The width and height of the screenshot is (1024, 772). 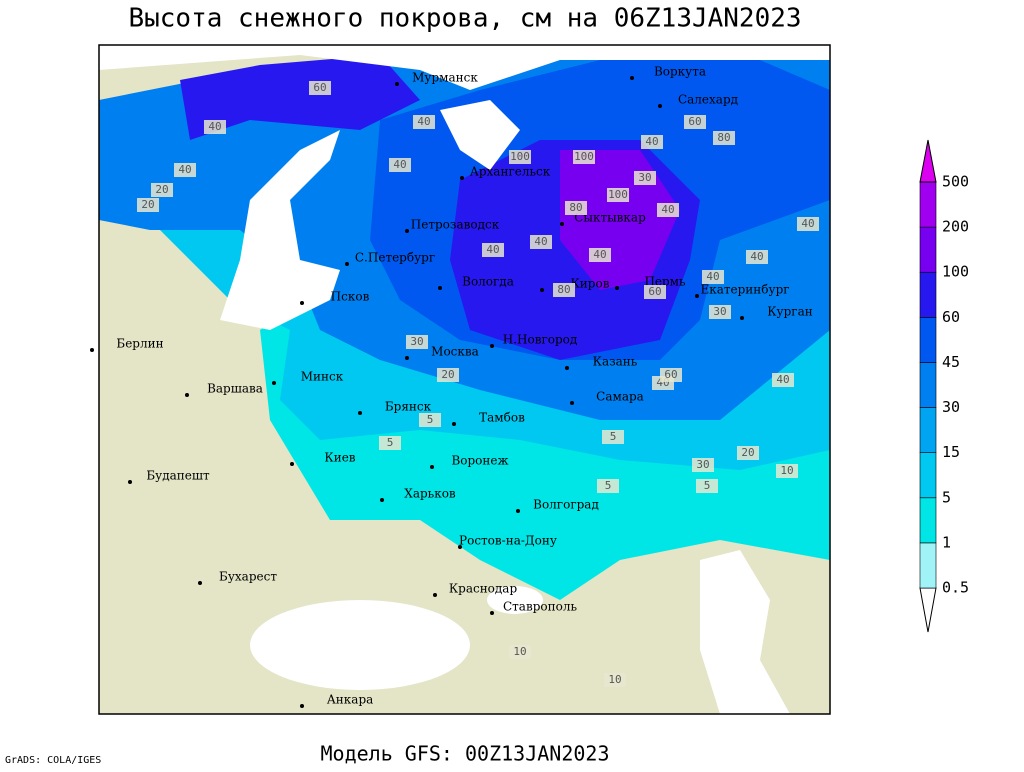 What do you see at coordinates (350, 700) in the screenshot?
I see `city-label: Анкара` at bounding box center [350, 700].